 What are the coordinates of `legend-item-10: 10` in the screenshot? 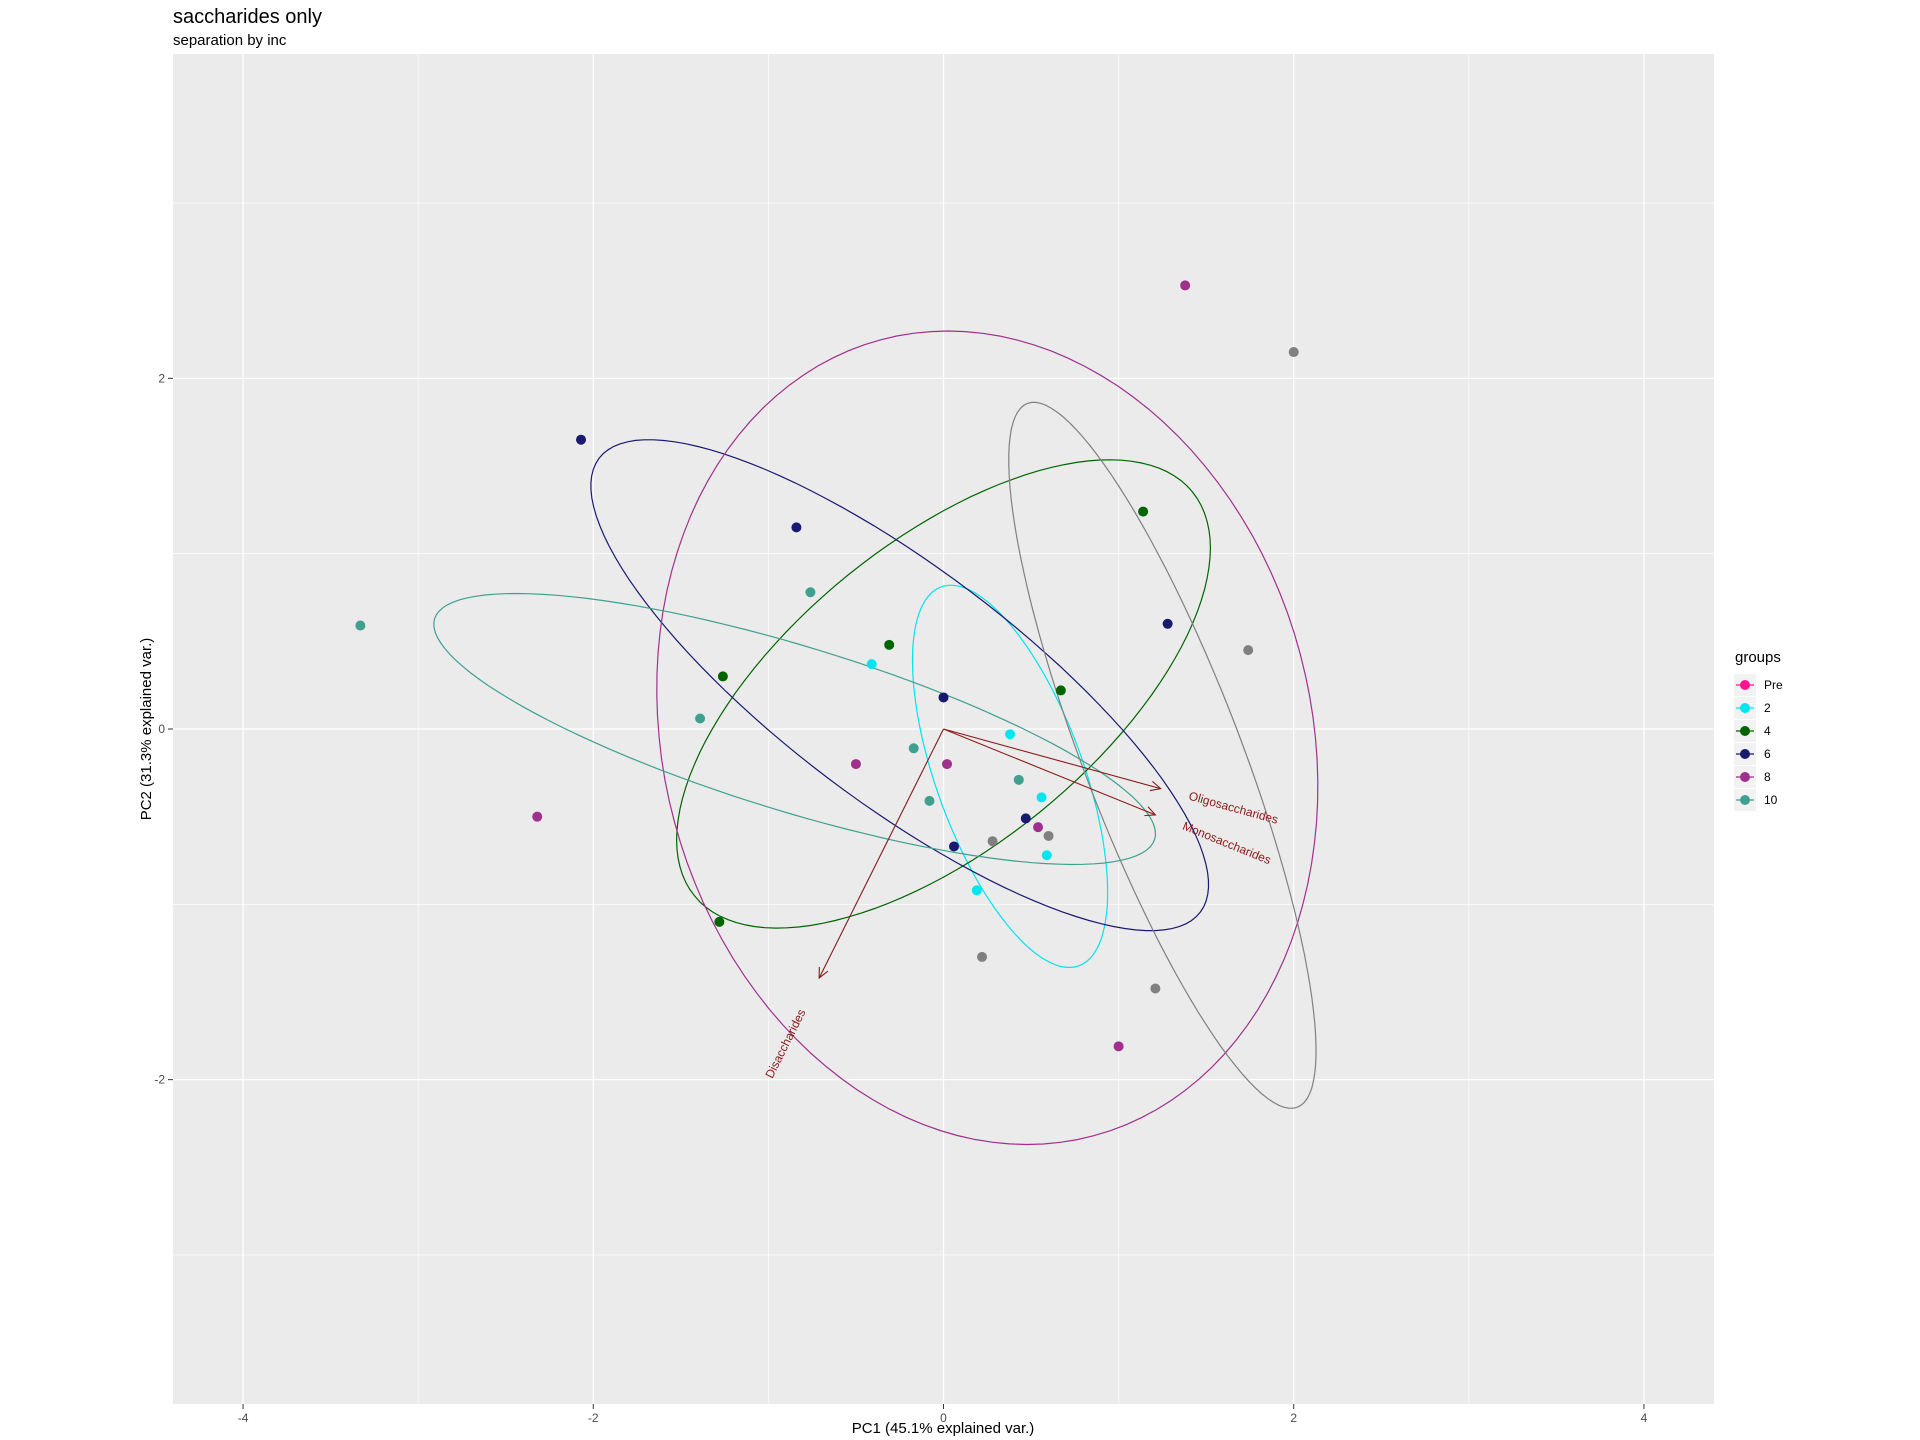 It's located at (1756, 800).